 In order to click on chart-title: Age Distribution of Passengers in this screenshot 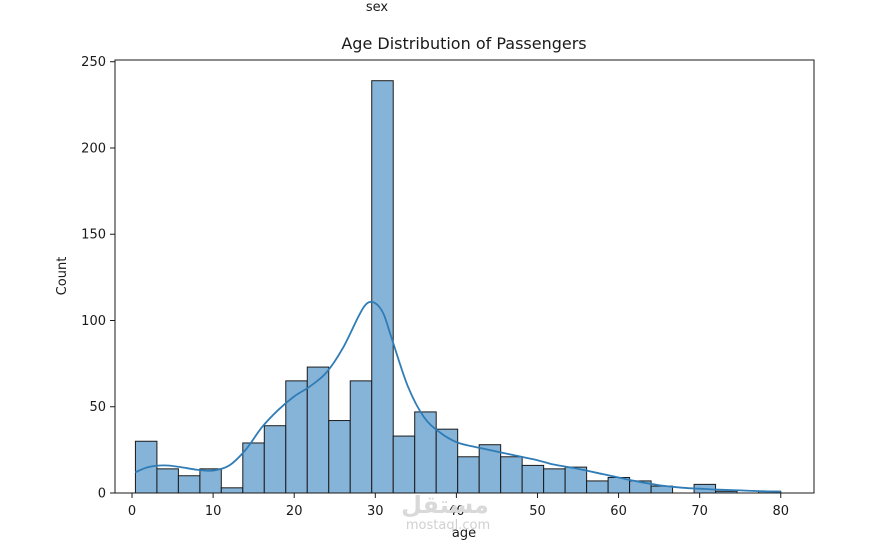, I will do `click(463, 43)`.